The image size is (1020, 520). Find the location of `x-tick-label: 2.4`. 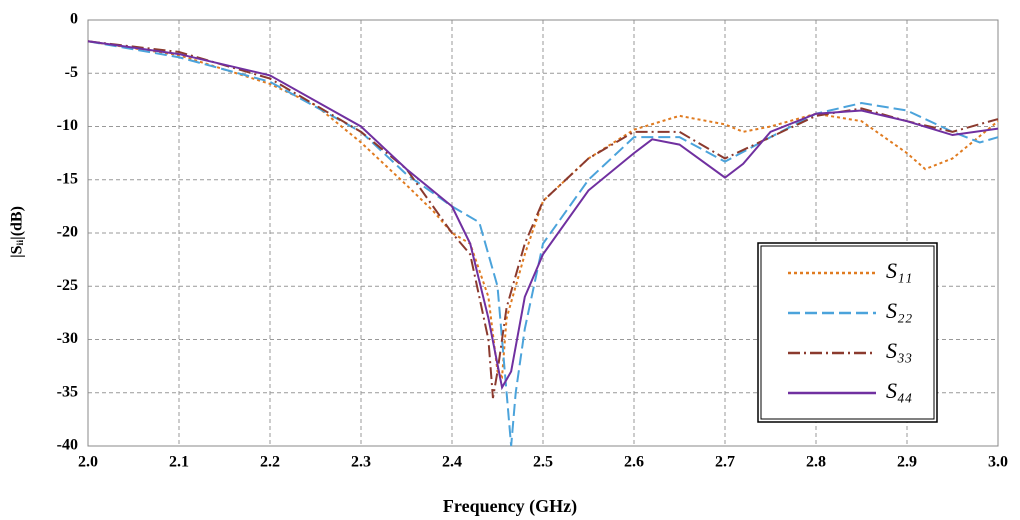

x-tick-label: 2.4 is located at coordinates (452, 462).